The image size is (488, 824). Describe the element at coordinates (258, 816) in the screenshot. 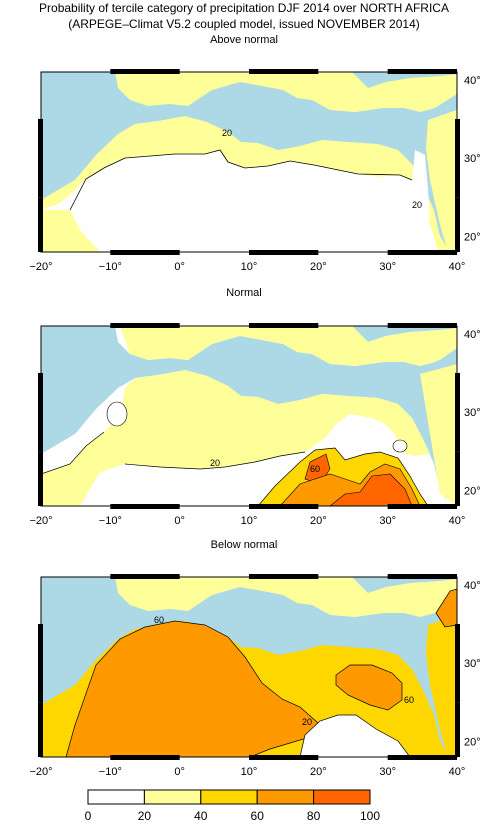

I see `colorbar-label: 60` at that location.